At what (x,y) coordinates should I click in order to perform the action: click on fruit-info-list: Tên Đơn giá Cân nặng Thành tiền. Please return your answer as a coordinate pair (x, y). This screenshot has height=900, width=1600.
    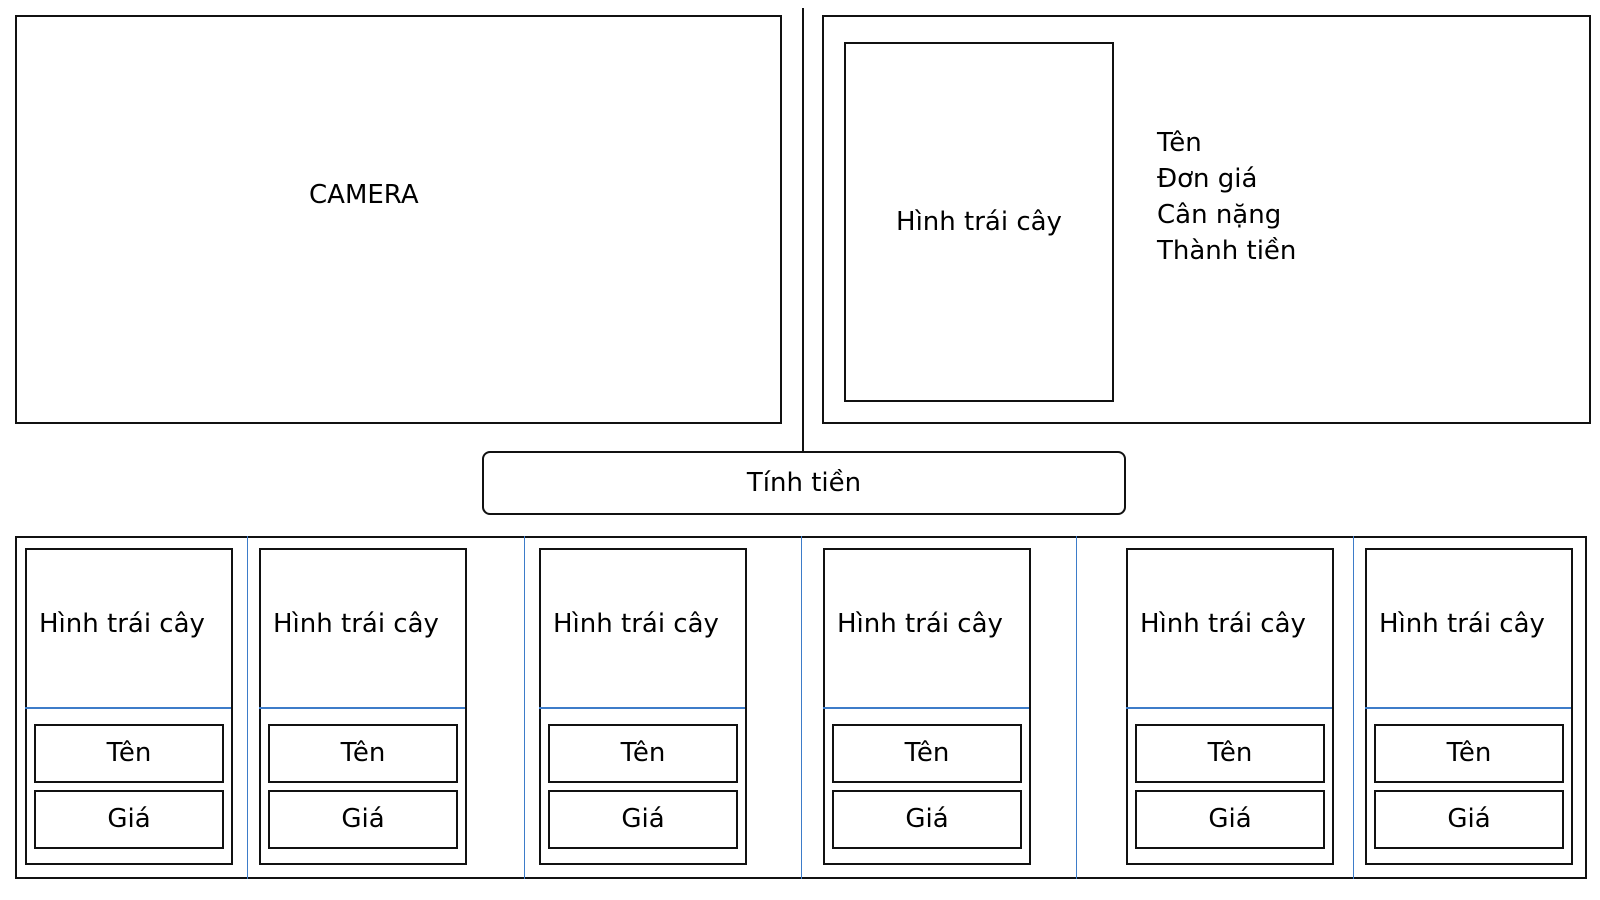
    Looking at the image, I should click on (1226, 197).